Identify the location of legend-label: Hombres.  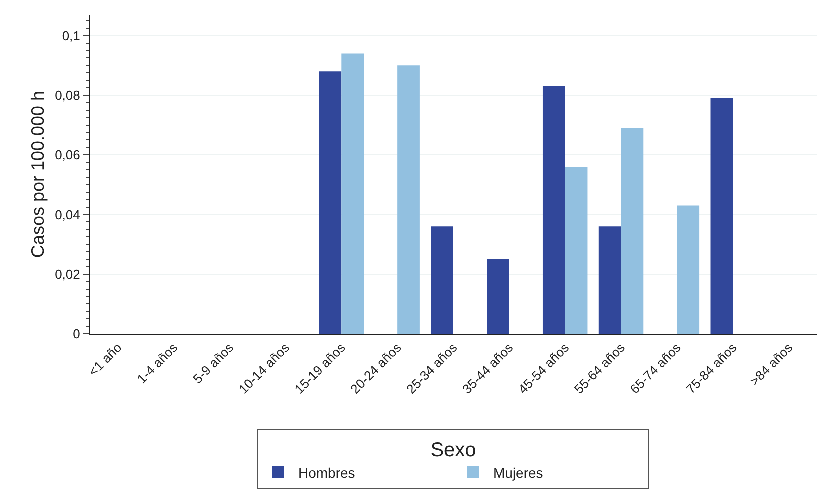
(327, 472).